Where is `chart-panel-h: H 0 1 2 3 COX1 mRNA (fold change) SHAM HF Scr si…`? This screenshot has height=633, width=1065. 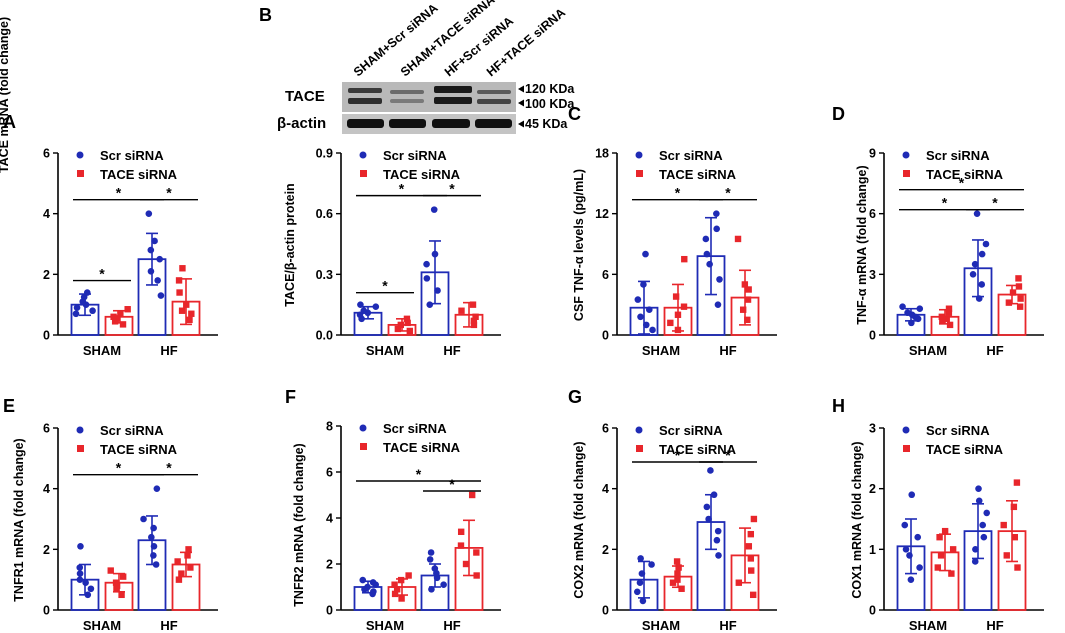
chart-panel-h: H 0 1 2 3 COX1 mRNA (fold change) SHAM HF Scr si… is located at coordinates (938, 514).